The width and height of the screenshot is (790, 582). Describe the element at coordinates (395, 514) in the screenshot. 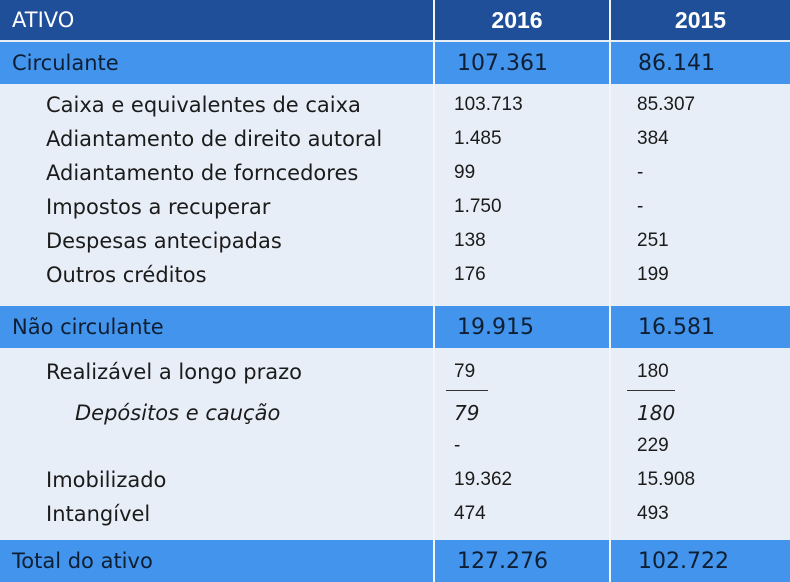

I see `table-row: Intangível 474 493` at that location.